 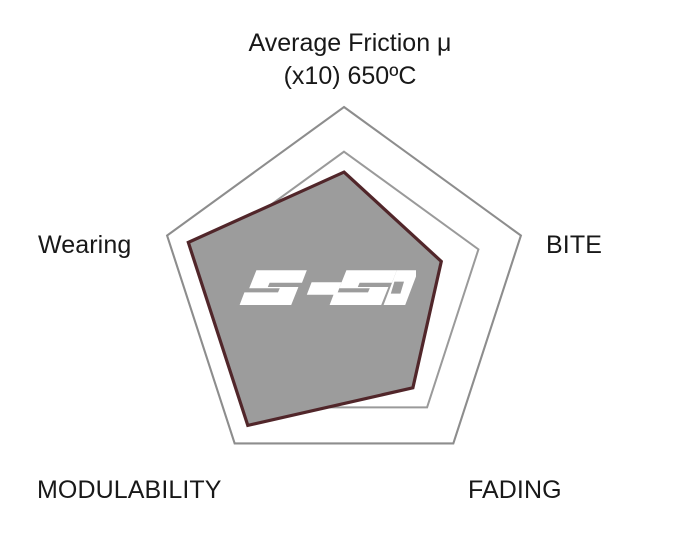 What do you see at coordinates (350, 60) in the screenshot?
I see `chart-title: Average Friction μ (x10) 650ºC` at bounding box center [350, 60].